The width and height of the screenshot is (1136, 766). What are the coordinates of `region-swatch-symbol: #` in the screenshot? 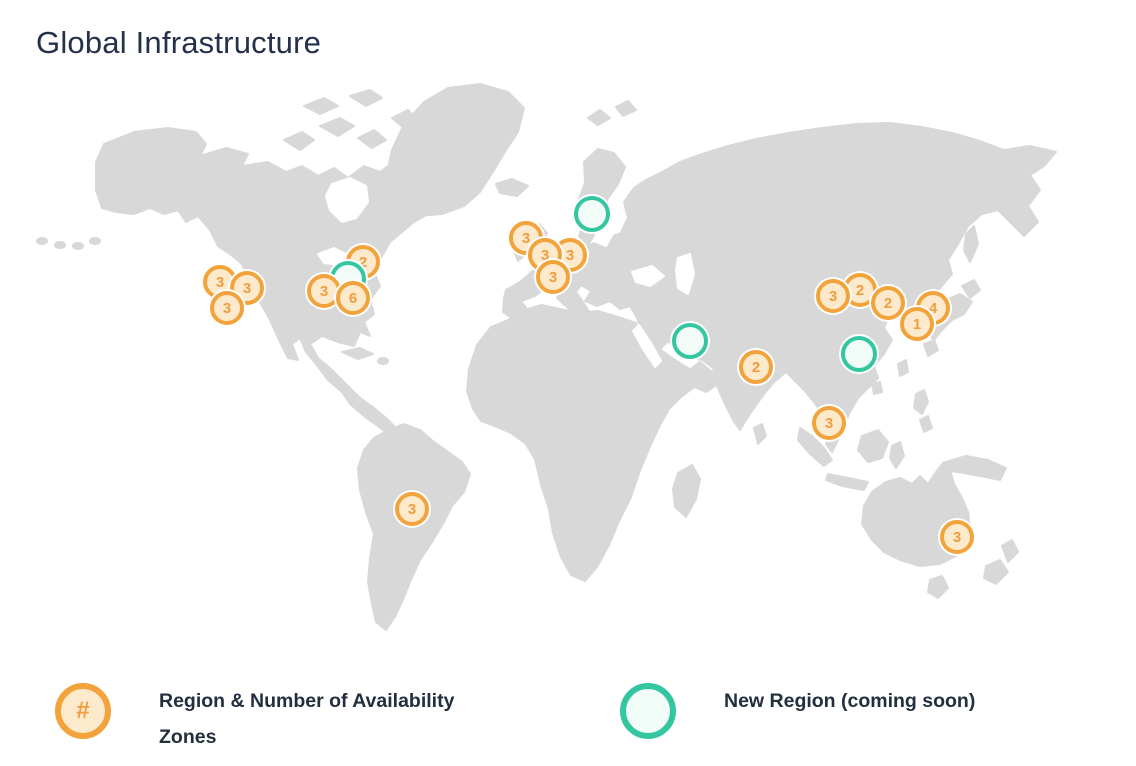 It's located at (83, 710).